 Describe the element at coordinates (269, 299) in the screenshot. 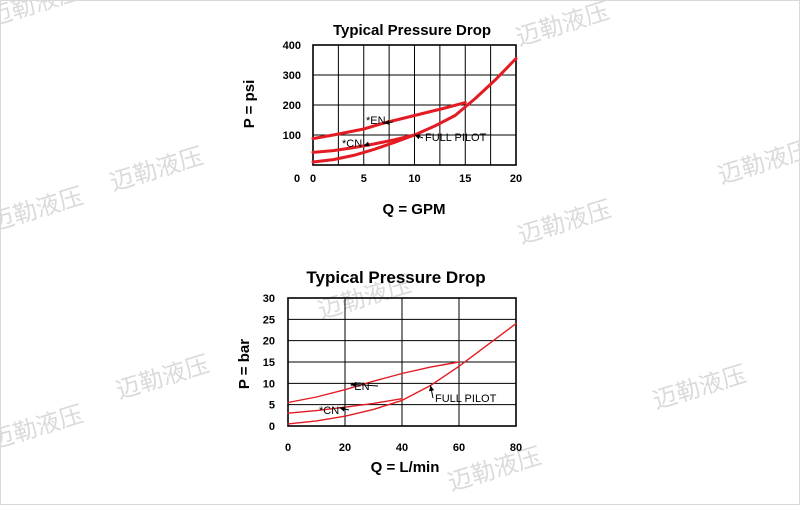

I see `y-tick-label: 30` at that location.